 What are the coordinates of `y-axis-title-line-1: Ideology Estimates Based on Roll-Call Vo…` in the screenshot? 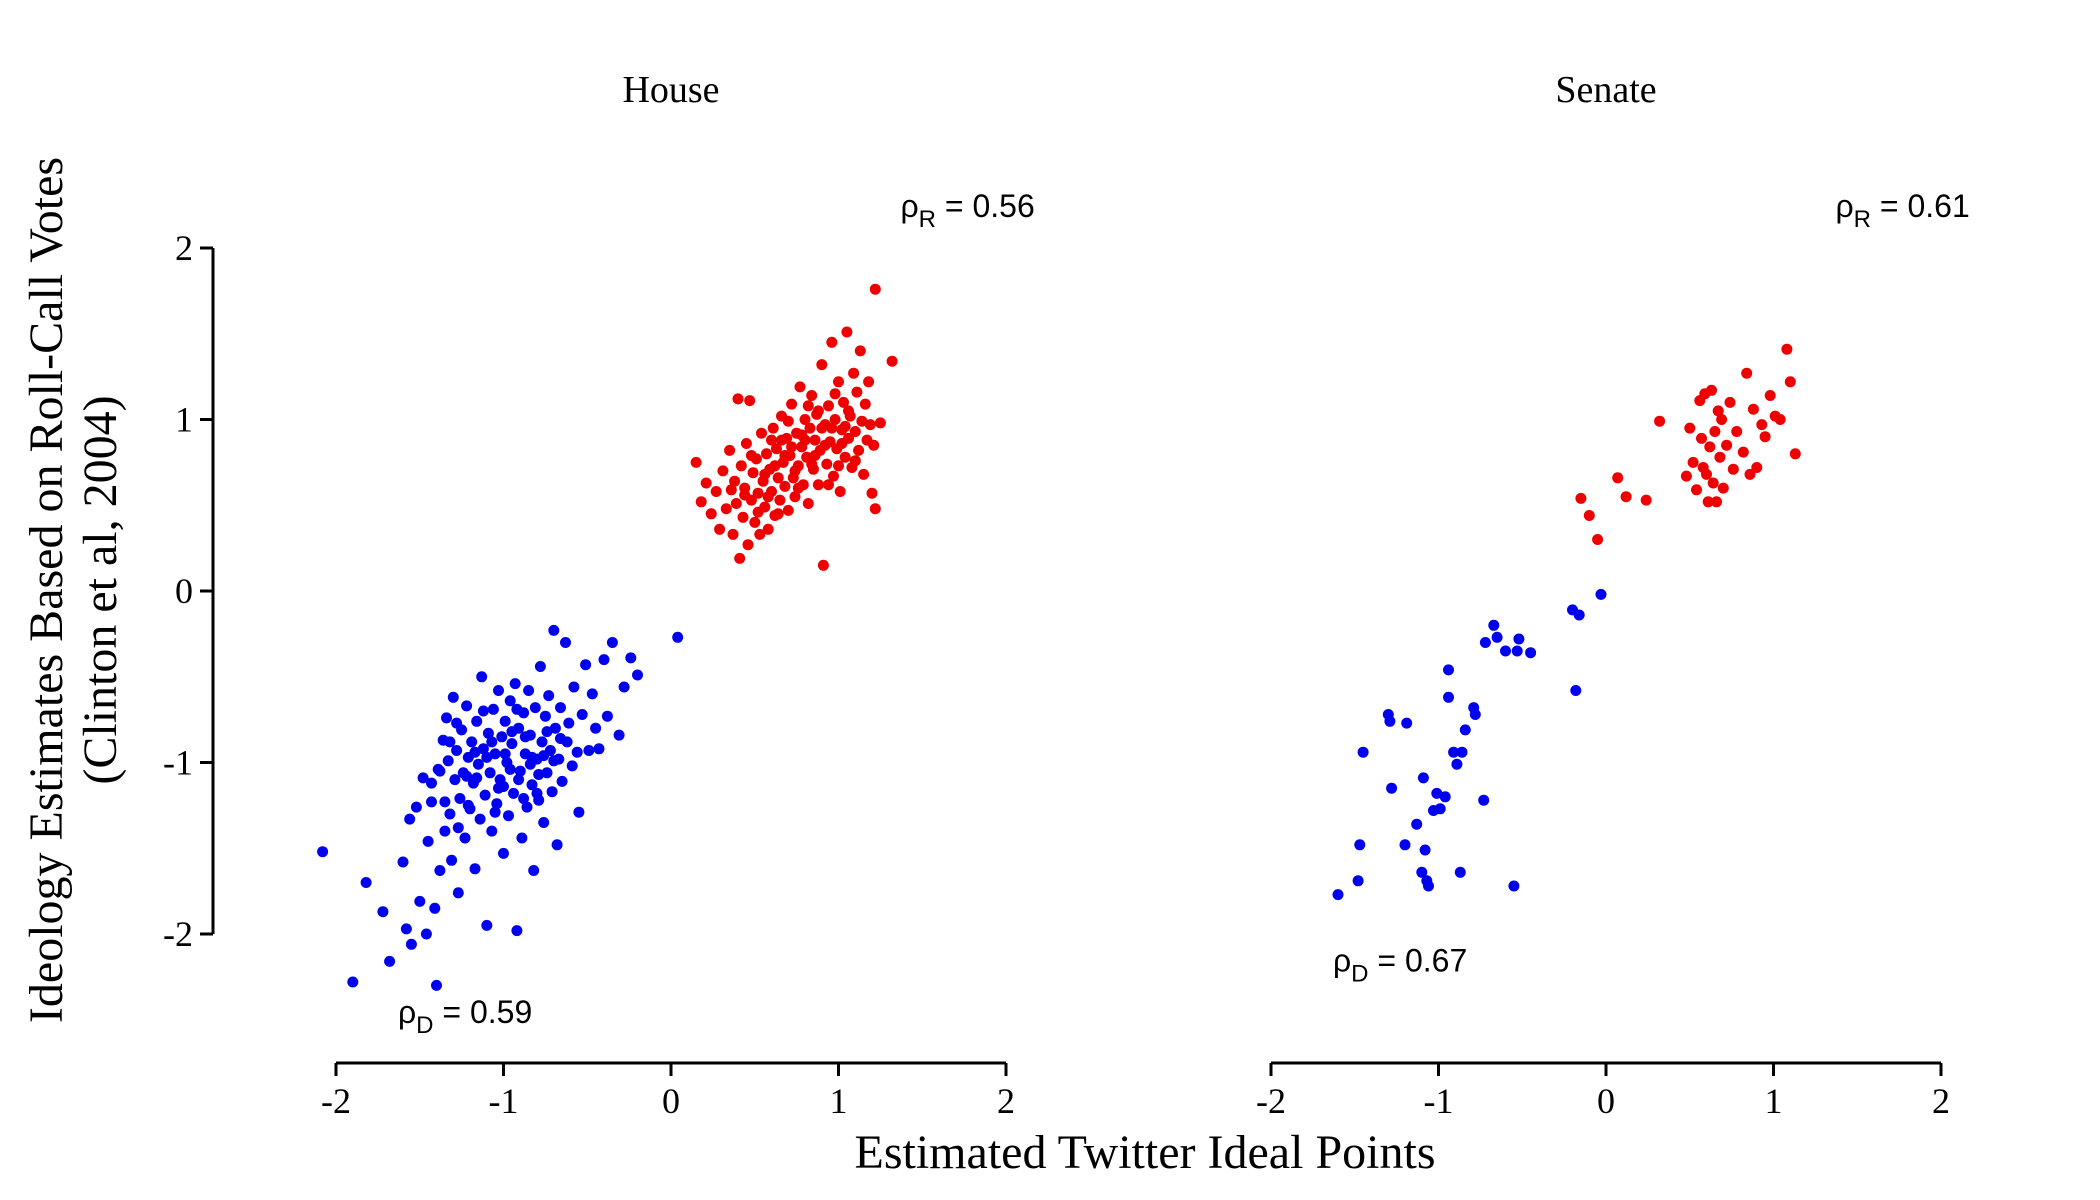 It's located at (46, 590).